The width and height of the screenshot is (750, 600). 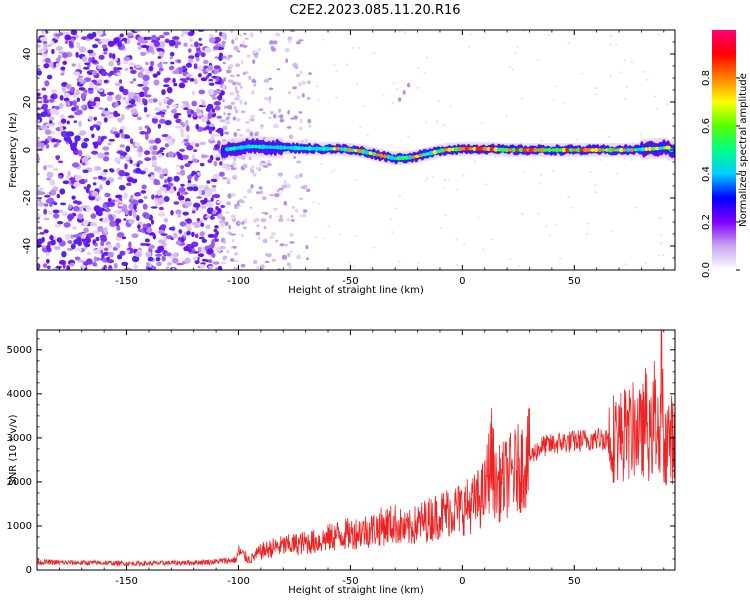 What do you see at coordinates (706, 270) in the screenshot?
I see `colorbar-tick-label: 0.0` at bounding box center [706, 270].